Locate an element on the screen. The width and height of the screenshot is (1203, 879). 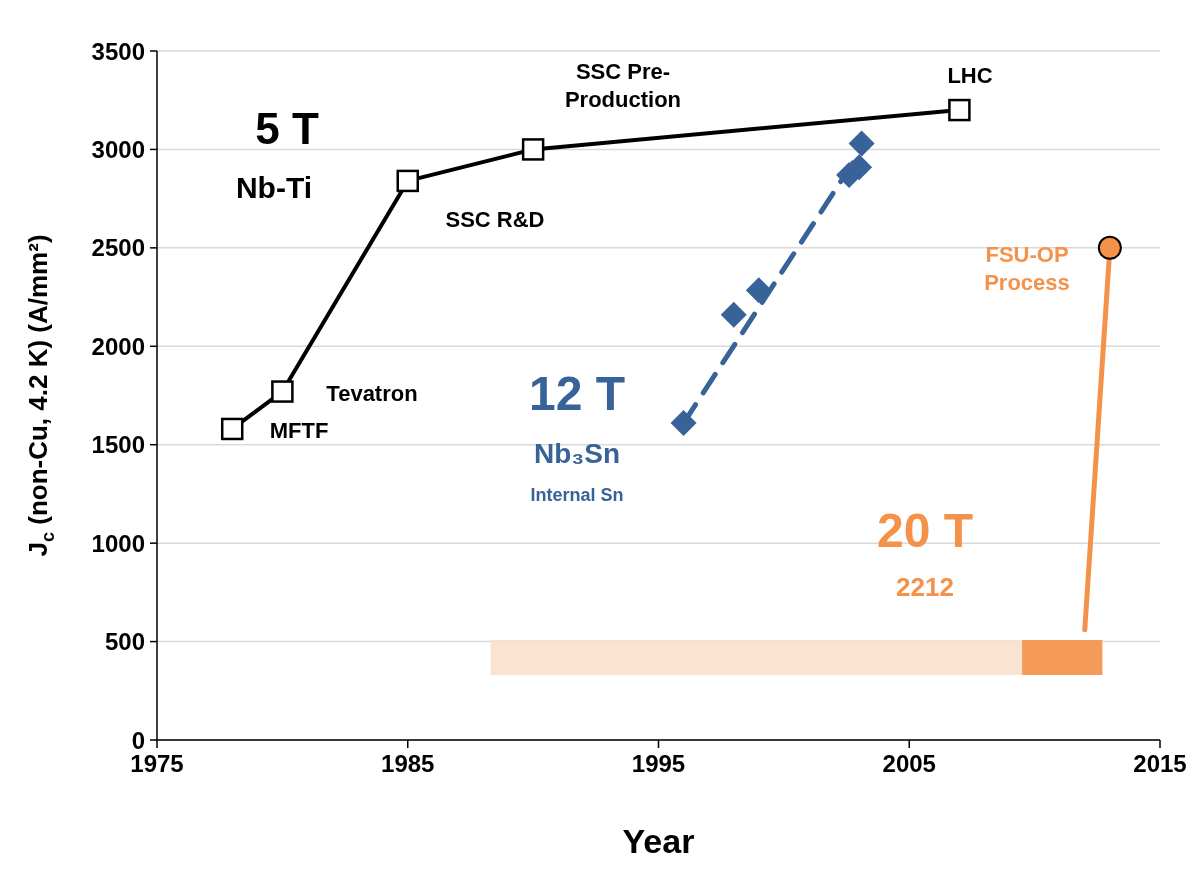
x-tick-label: 1985 is located at coordinates (408, 763).